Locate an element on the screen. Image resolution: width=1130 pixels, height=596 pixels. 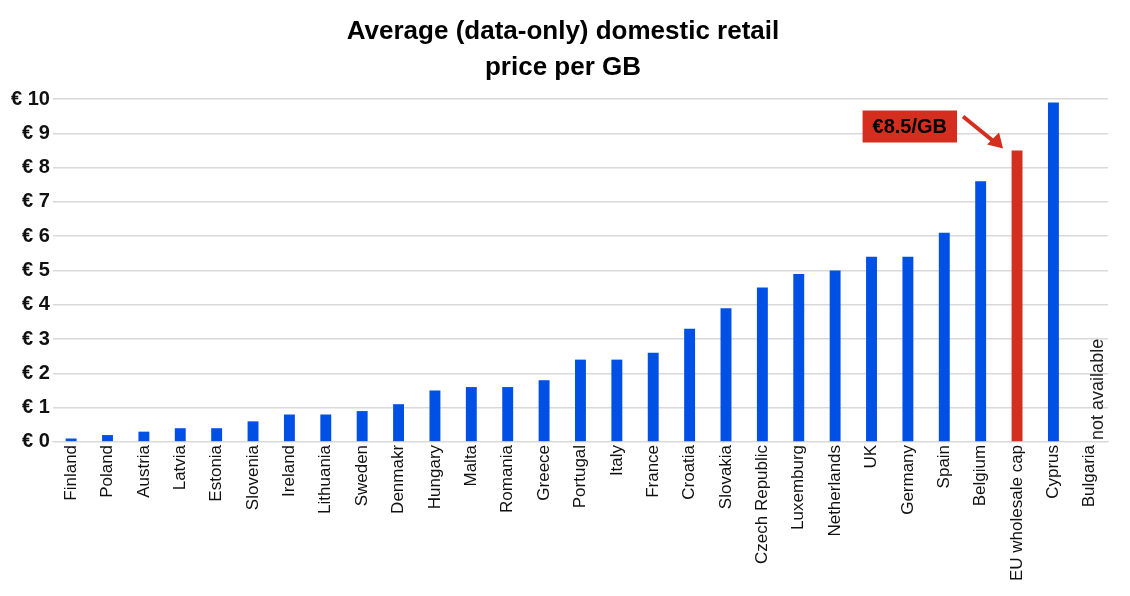
y-tick-label: € 8 is located at coordinates (36, 166).